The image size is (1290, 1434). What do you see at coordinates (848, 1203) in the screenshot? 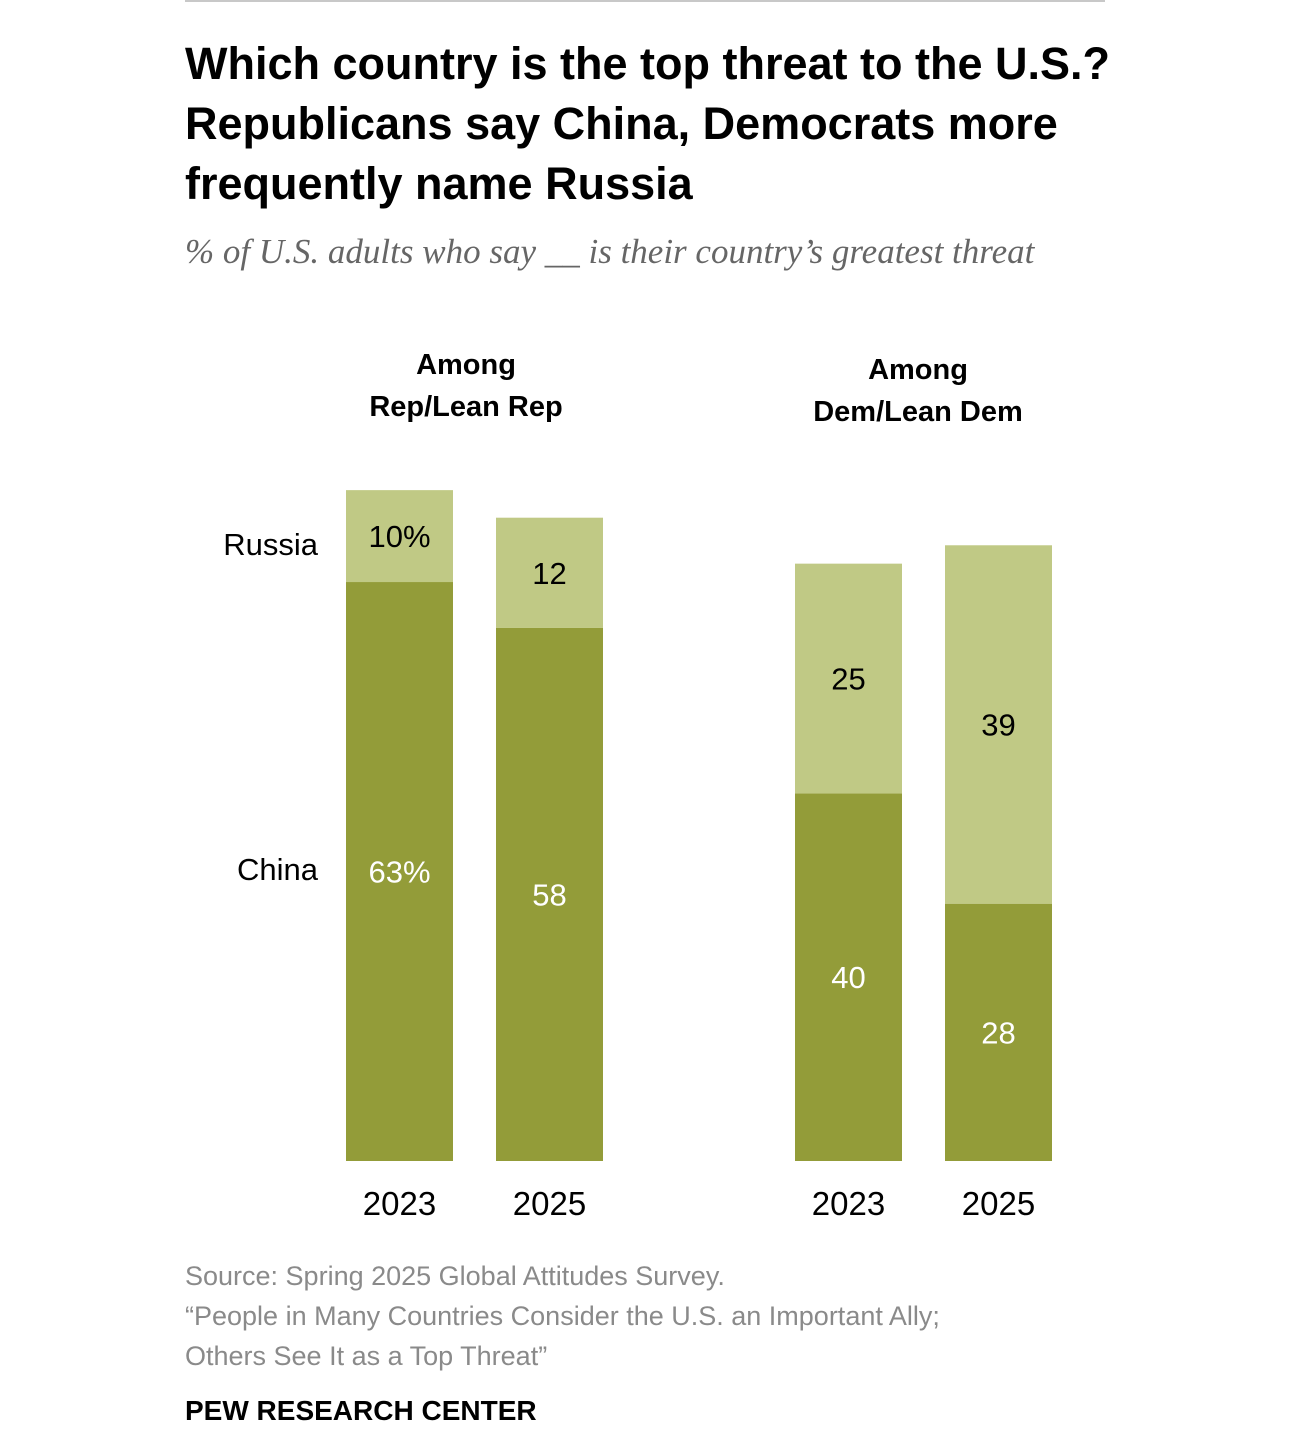
I see `x-tick-label-1-2023: 2023` at bounding box center [848, 1203].